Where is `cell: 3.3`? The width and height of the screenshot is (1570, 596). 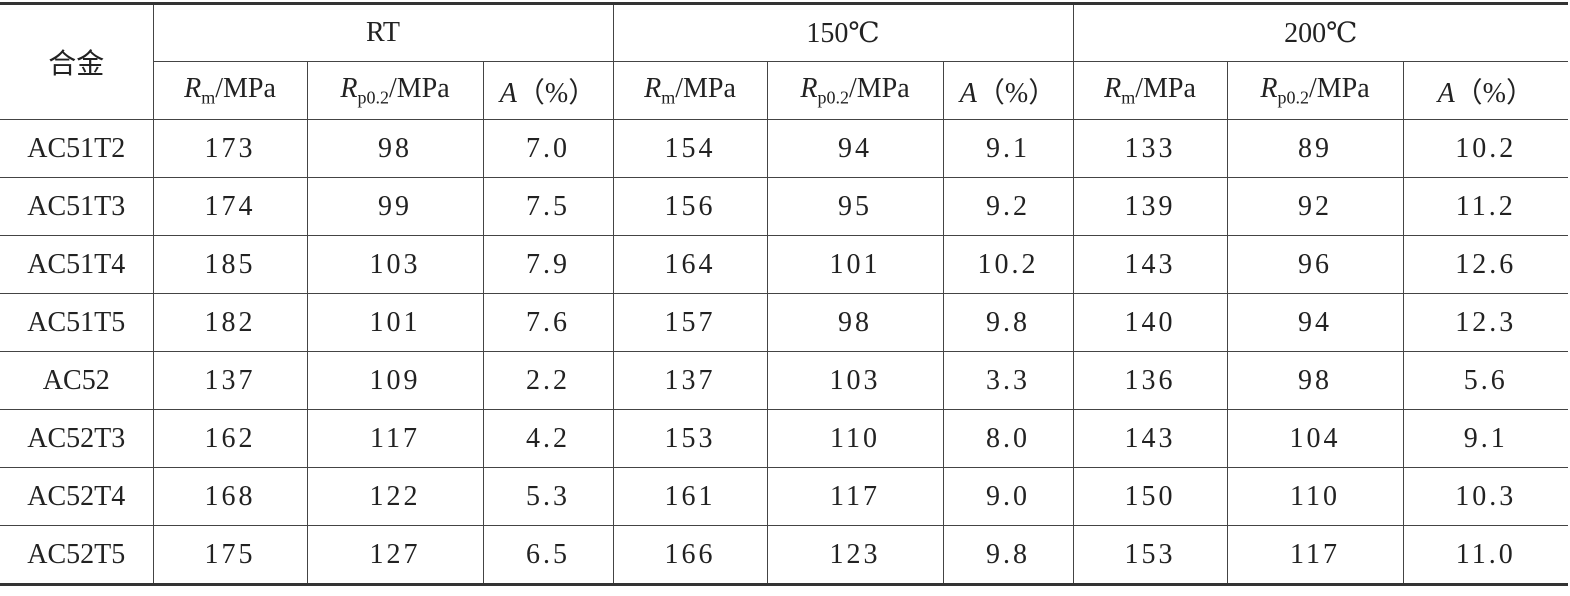
cell: 3.3 is located at coordinates (1008, 380).